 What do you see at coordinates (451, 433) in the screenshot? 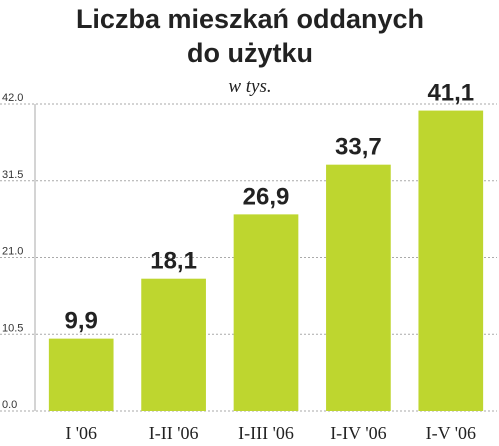
I see `x-tick-label: I-V '06` at bounding box center [451, 433].